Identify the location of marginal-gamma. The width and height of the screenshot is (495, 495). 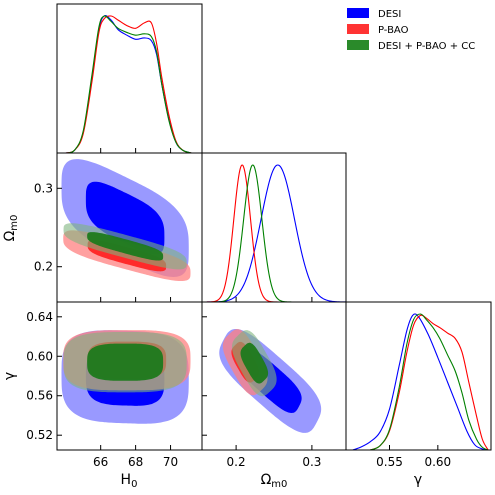
(420, 381).